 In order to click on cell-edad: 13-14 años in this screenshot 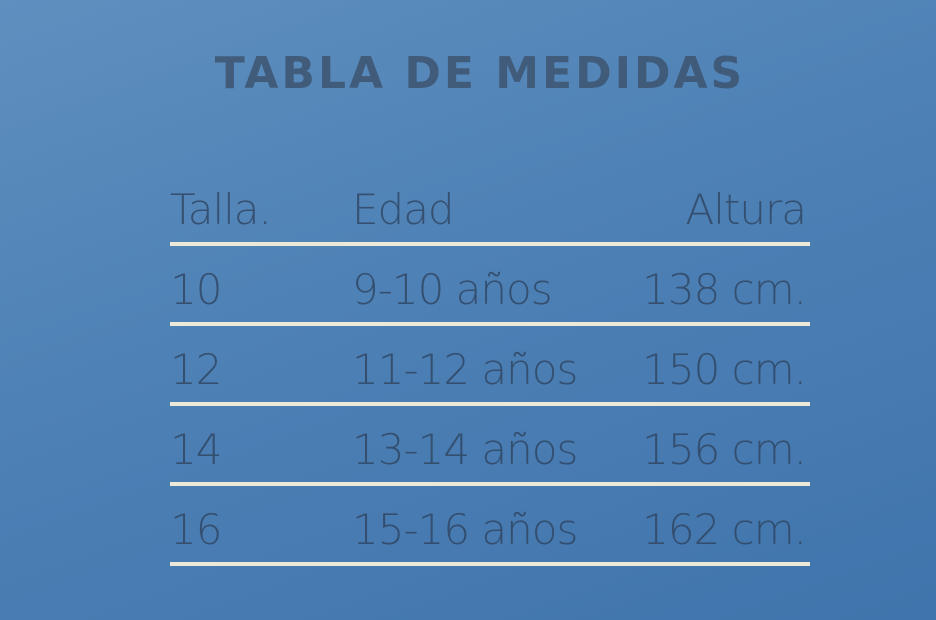, I will do `click(465, 449)`.